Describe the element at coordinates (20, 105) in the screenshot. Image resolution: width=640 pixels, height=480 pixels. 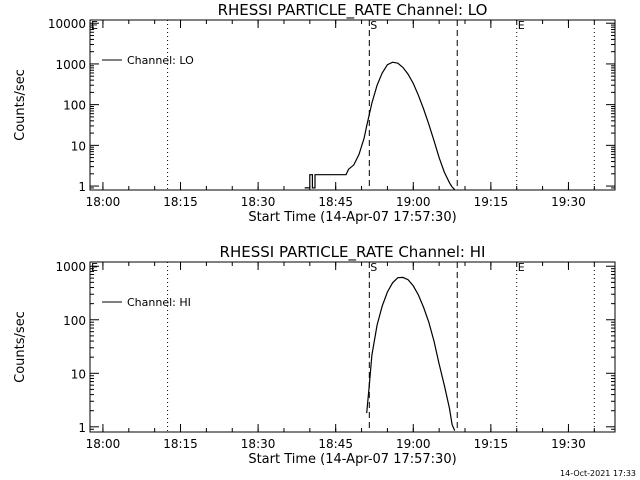
I see `lo-y-axis-label: Counts/sec` at that location.